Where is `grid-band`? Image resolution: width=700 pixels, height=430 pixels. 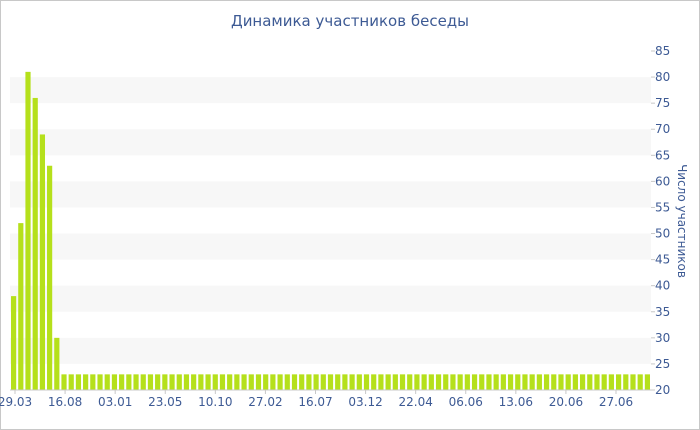 grid-band is located at coordinates (330, 298).